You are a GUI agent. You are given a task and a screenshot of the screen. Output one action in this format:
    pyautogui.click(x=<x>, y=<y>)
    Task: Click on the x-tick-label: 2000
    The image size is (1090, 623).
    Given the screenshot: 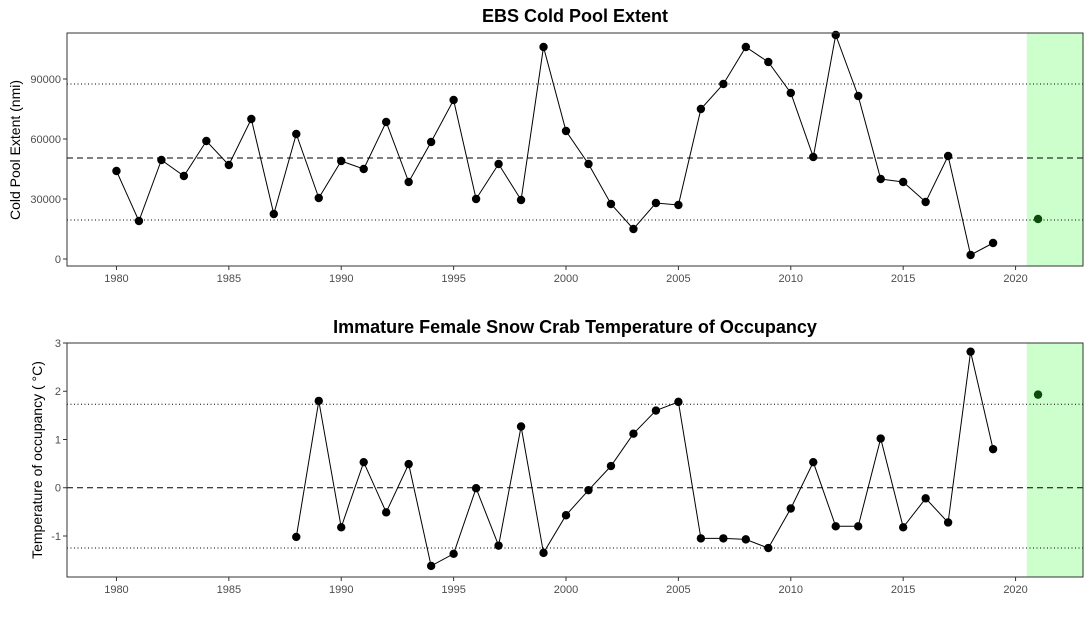 What is the action you would take?
    pyautogui.click(x=566, y=590)
    